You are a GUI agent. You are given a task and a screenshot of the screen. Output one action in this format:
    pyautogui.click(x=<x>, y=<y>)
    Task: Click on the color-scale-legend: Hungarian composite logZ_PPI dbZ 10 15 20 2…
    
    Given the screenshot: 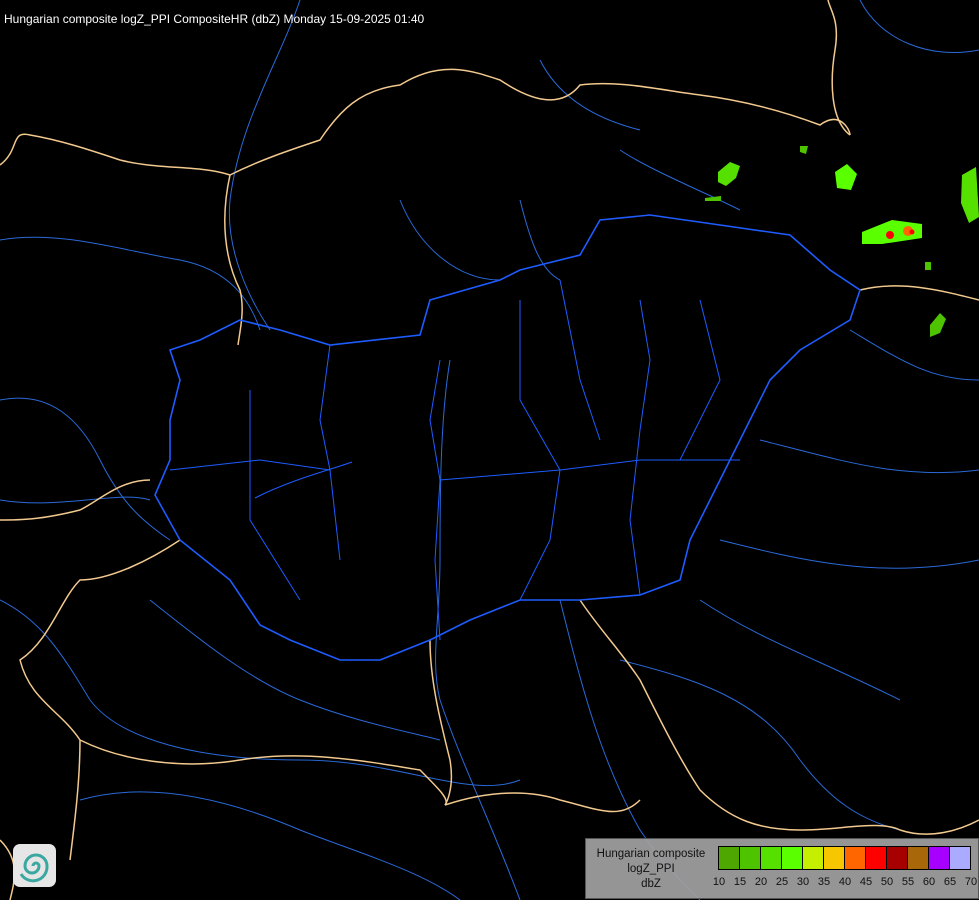 What is the action you would take?
    pyautogui.click(x=782, y=868)
    